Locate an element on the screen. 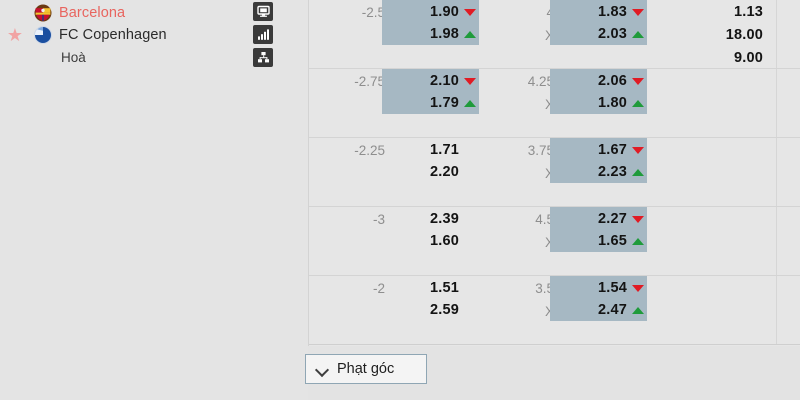  odds-value: 1.80 is located at coordinates (612, 103).